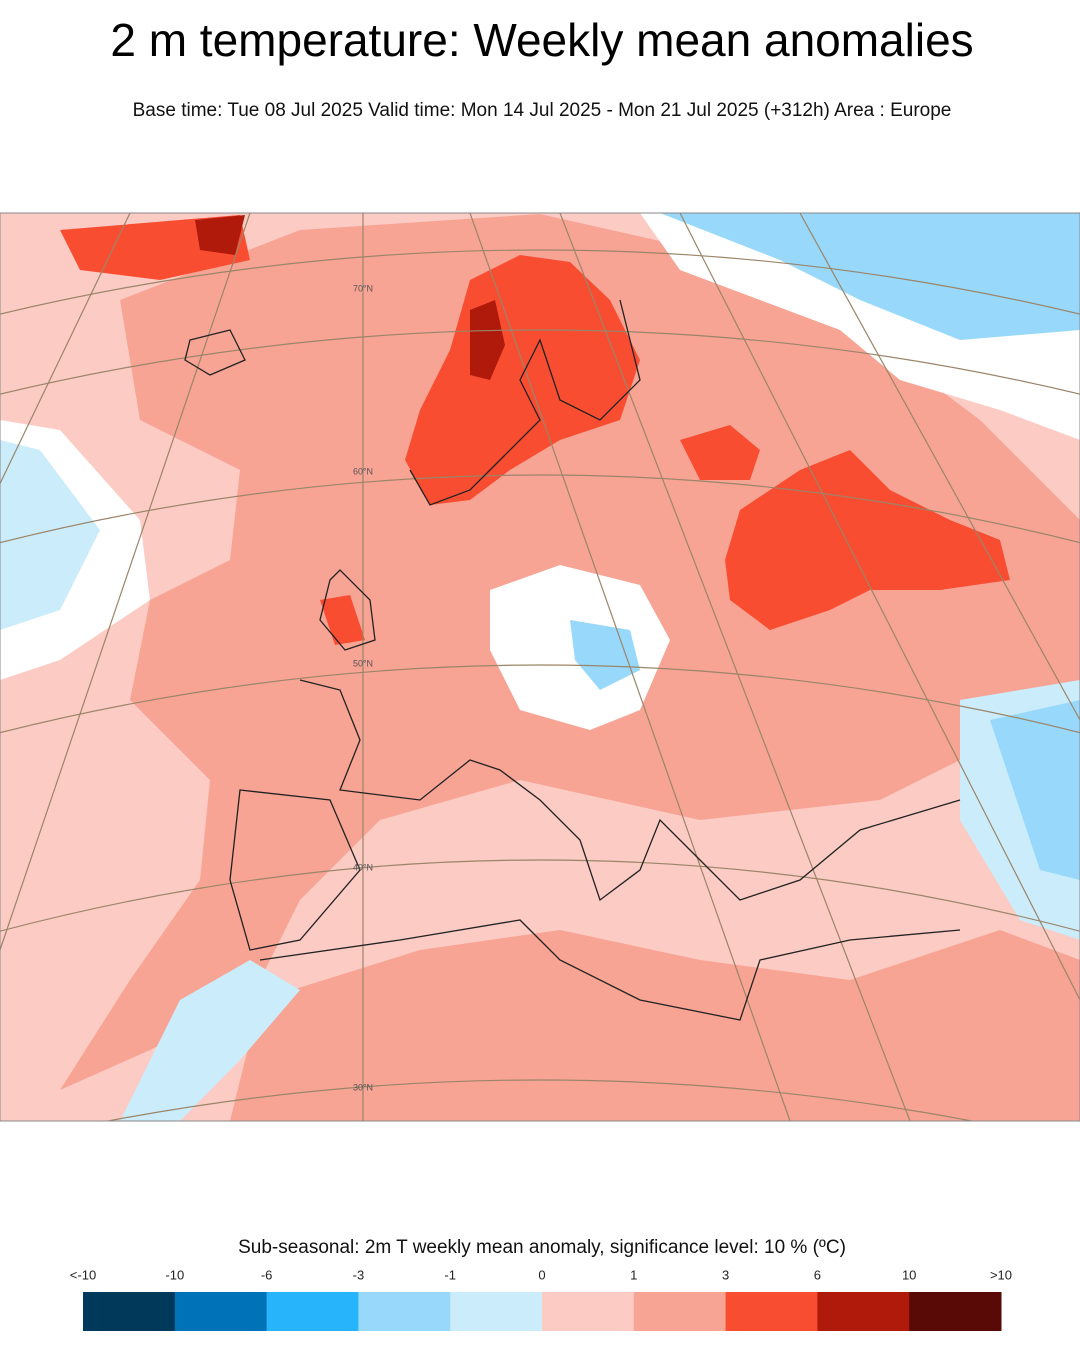 The image size is (1080, 1369). What do you see at coordinates (1035, 790) in the screenshot?
I see `region-cooler-east` at bounding box center [1035, 790].